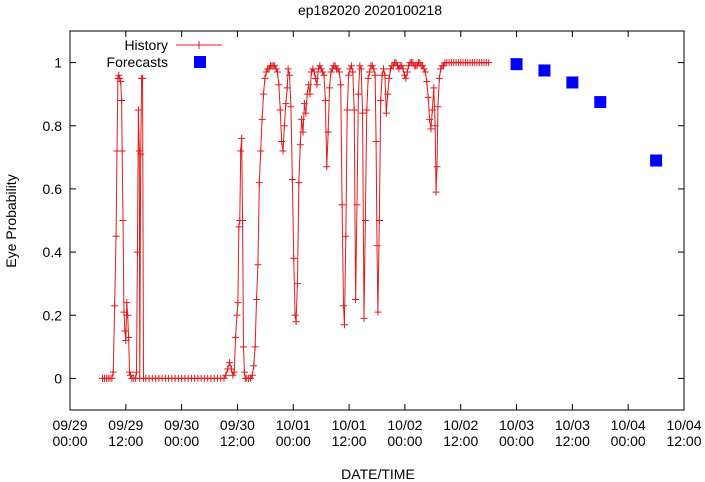 The image size is (705, 482). What do you see at coordinates (11, 220) in the screenshot?
I see `y-axis-label: Eye Probability` at bounding box center [11, 220].